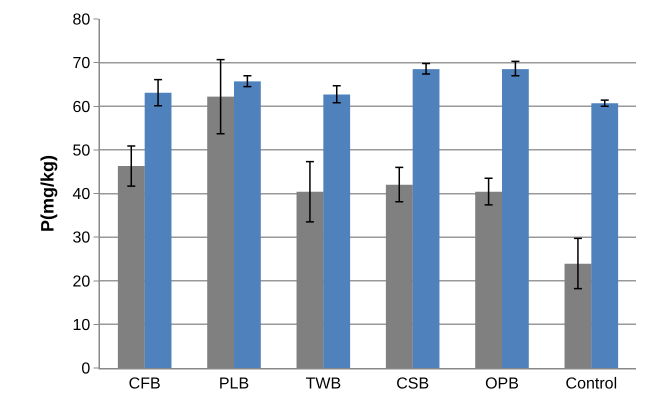 This screenshot has width=656, height=408. Describe the element at coordinates (81, 325) in the screenshot. I see `y-tick-label: 10` at that location.